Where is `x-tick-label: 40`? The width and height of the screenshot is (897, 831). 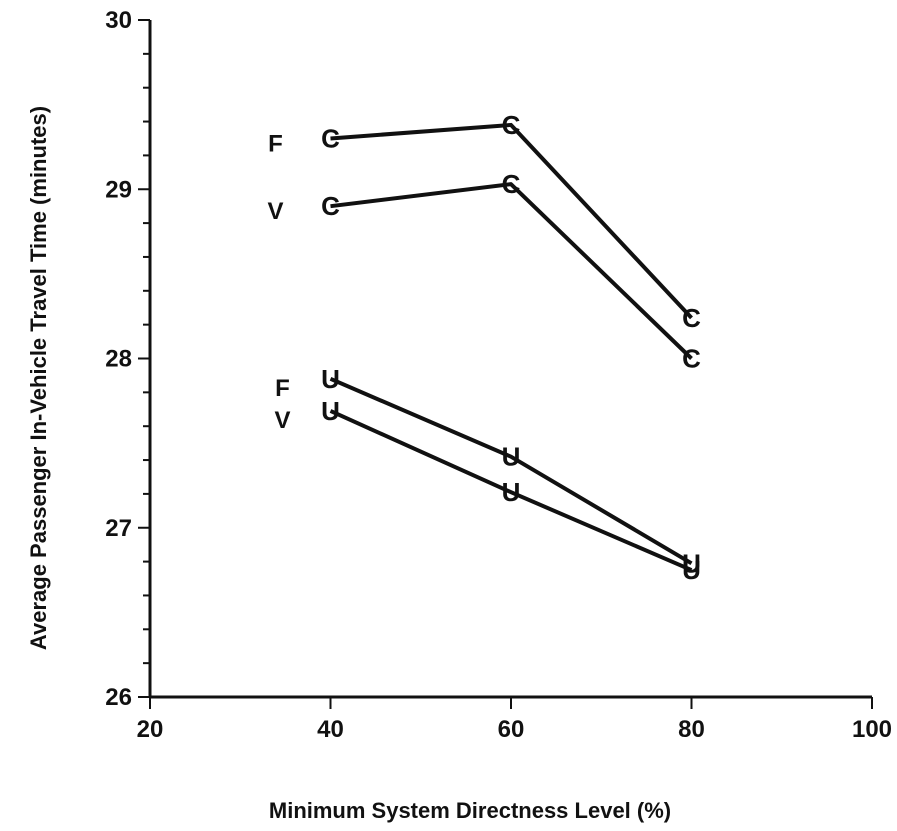 x-tick-label: 40 is located at coordinates (330, 729).